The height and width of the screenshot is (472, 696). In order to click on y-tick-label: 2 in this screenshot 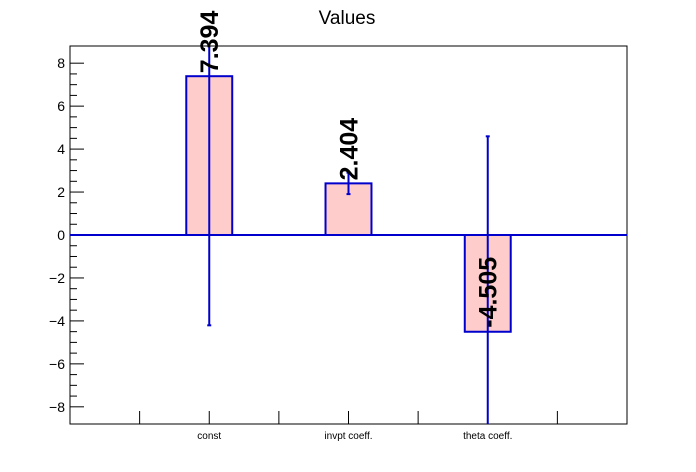, I will do `click(61, 192)`.